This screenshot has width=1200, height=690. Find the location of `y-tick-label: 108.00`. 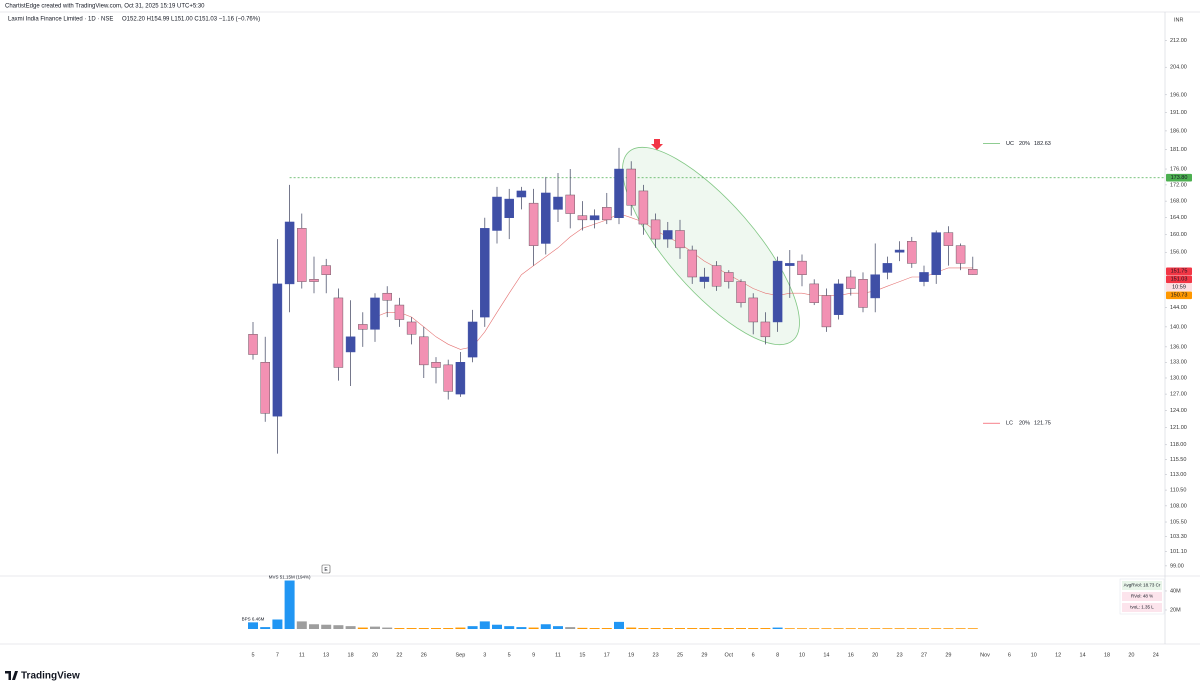

y-tick-label: 108.00 is located at coordinates (1178, 506).